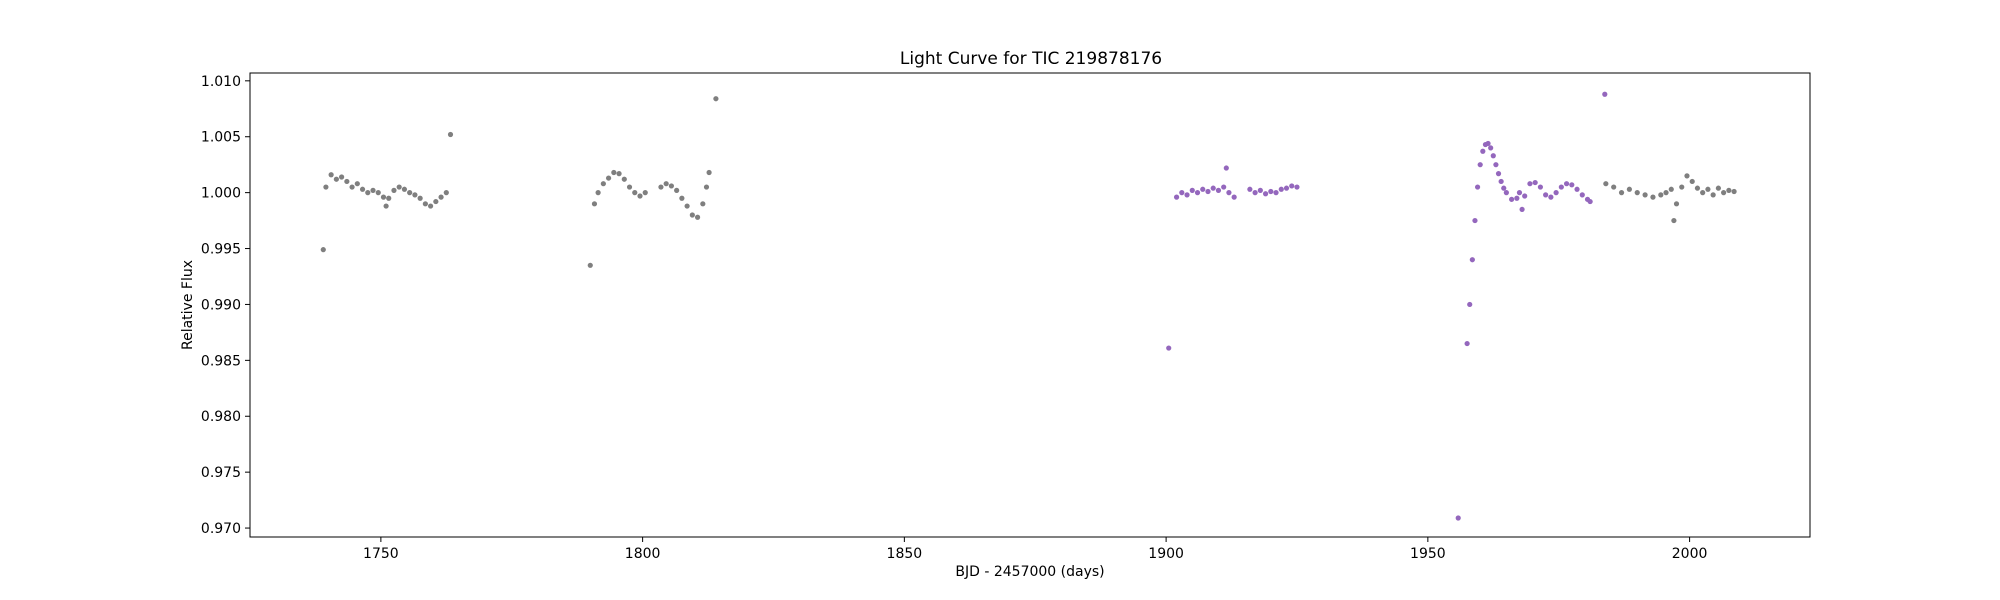  I want to click on x-tick-label: 1950, so click(1428, 554).